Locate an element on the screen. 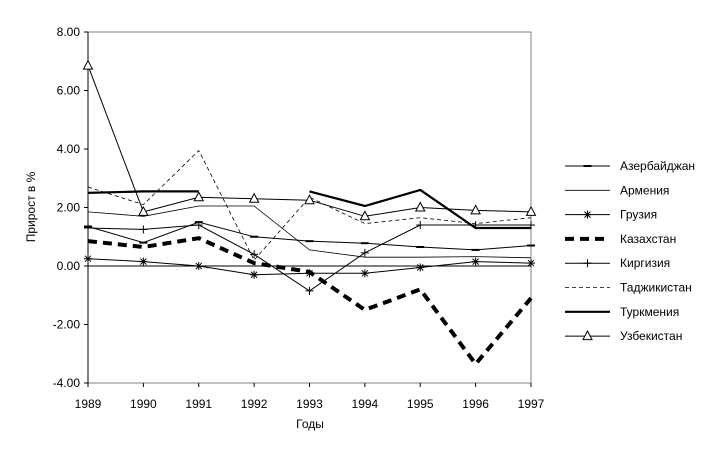 The width and height of the screenshot is (723, 463). x-tick-label: 1989 is located at coordinates (88, 404).